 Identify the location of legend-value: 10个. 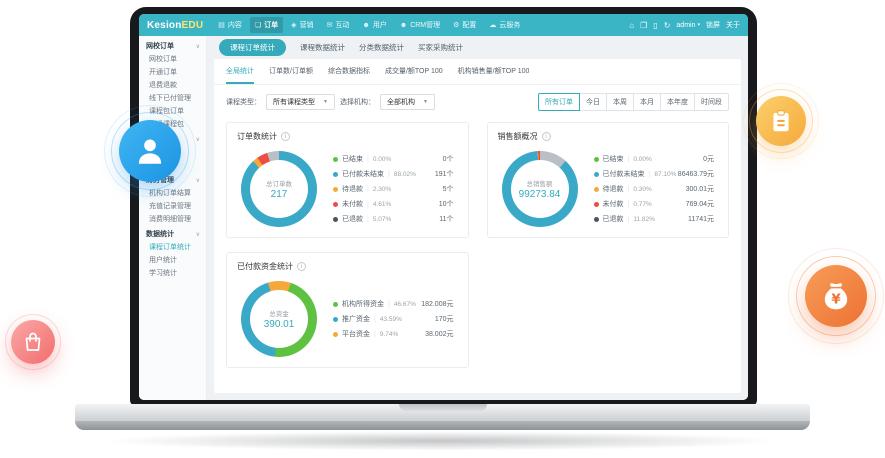
(446, 204).